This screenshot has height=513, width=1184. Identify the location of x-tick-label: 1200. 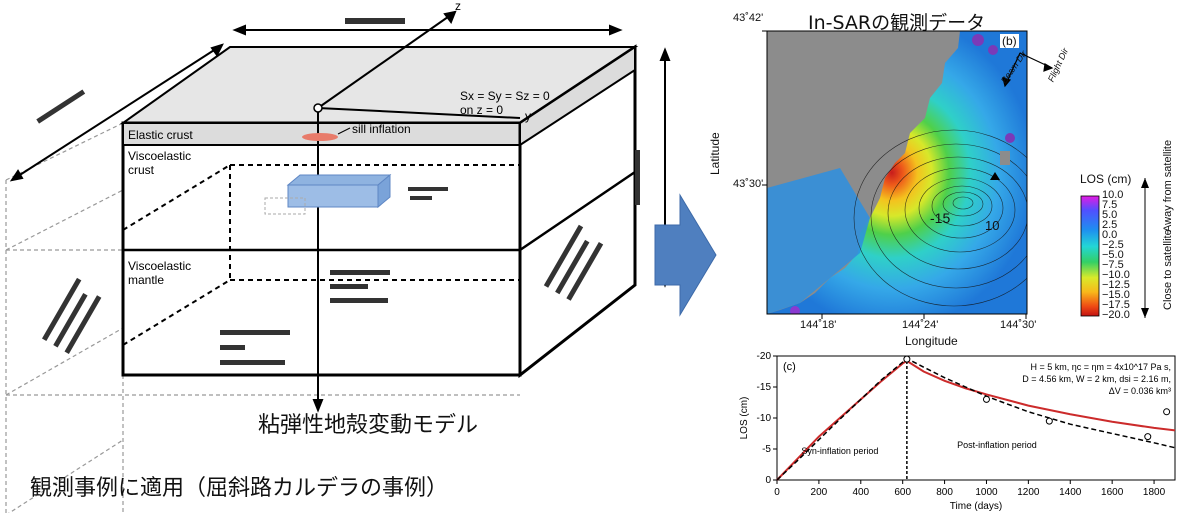
(1028, 492).